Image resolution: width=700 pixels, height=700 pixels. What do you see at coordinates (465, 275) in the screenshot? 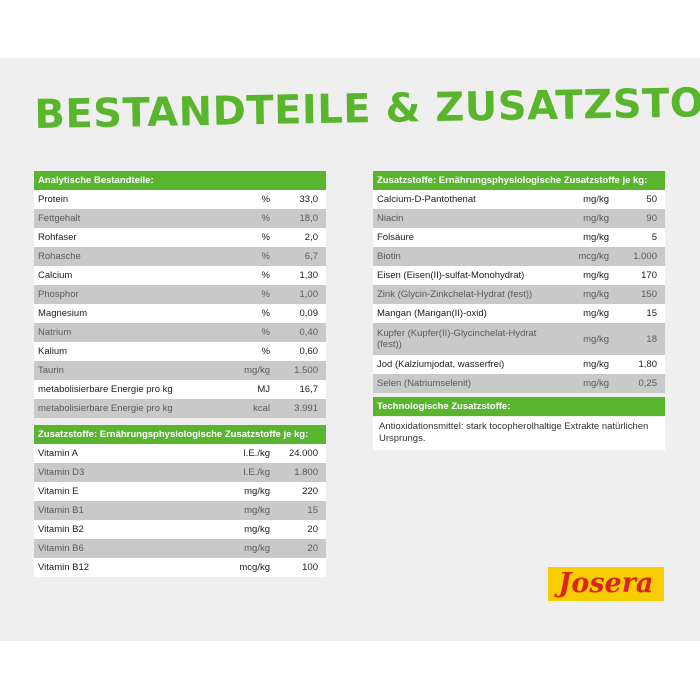
I see `cell-name: Eisen (Eisen(II)-sulfat-Monohydrat)` at bounding box center [465, 275].